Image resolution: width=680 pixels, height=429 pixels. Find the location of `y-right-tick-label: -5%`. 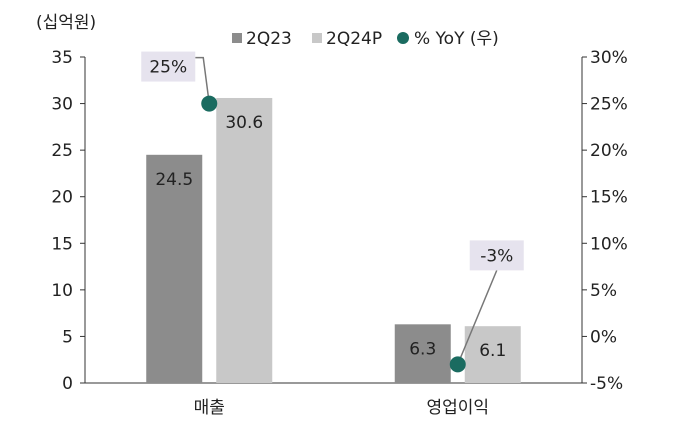

y-right-tick-label: -5% is located at coordinates (606, 384).